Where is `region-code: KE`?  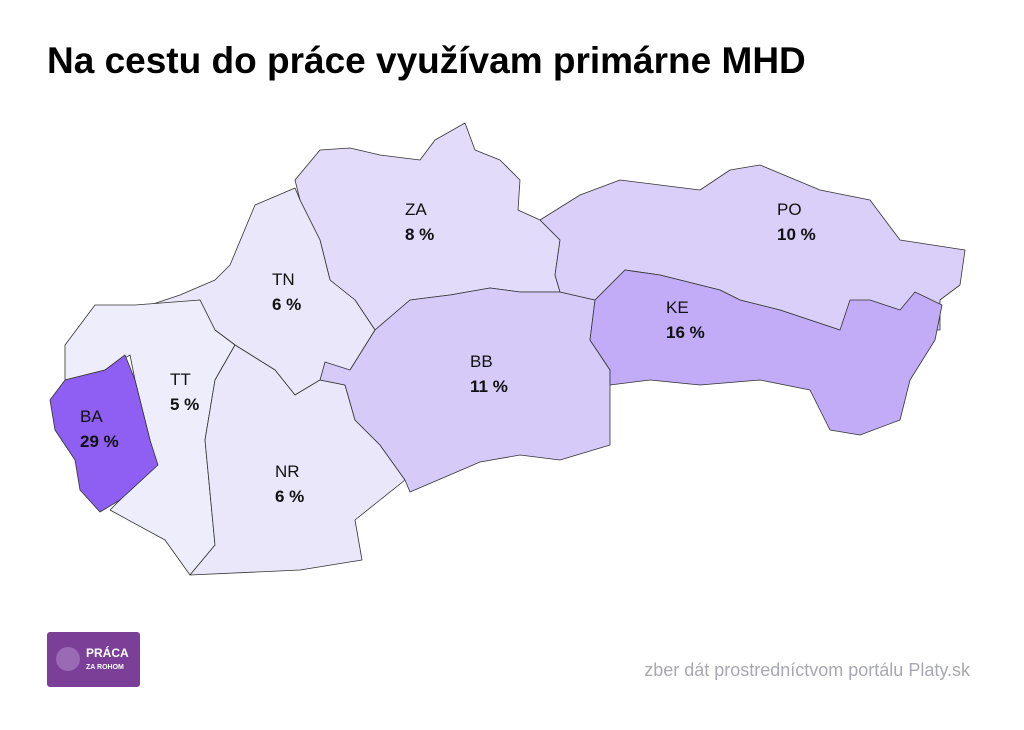 region-code: KE is located at coordinates (677, 307).